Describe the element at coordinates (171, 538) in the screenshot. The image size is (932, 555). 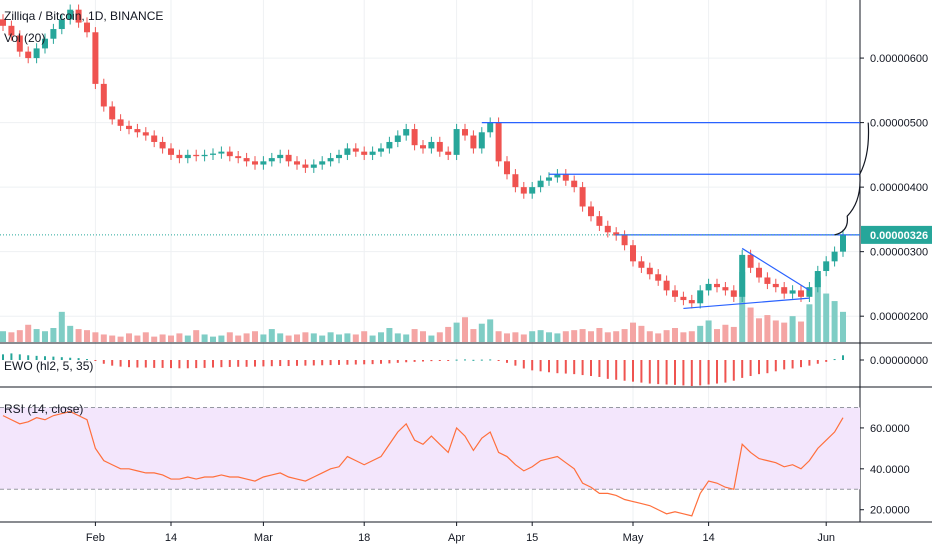
I see `time-tick-label: 14` at that location.